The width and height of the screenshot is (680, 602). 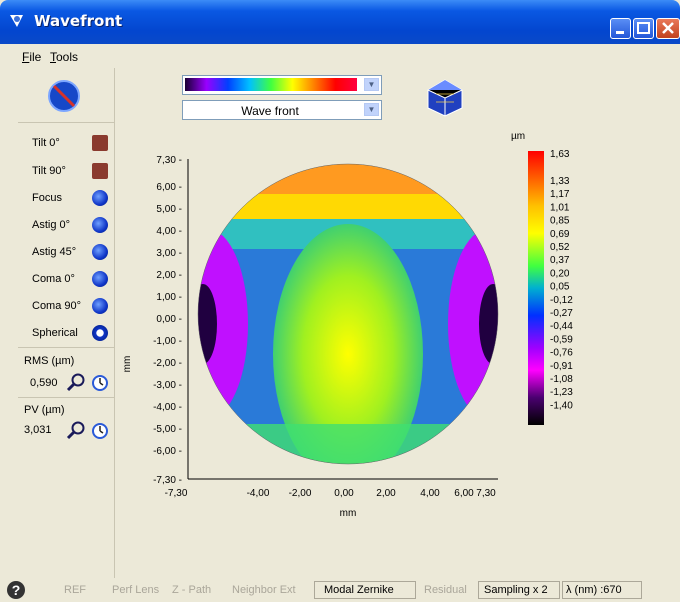 I want to click on colorbar-tick-label: -1,23, so click(x=561, y=392).